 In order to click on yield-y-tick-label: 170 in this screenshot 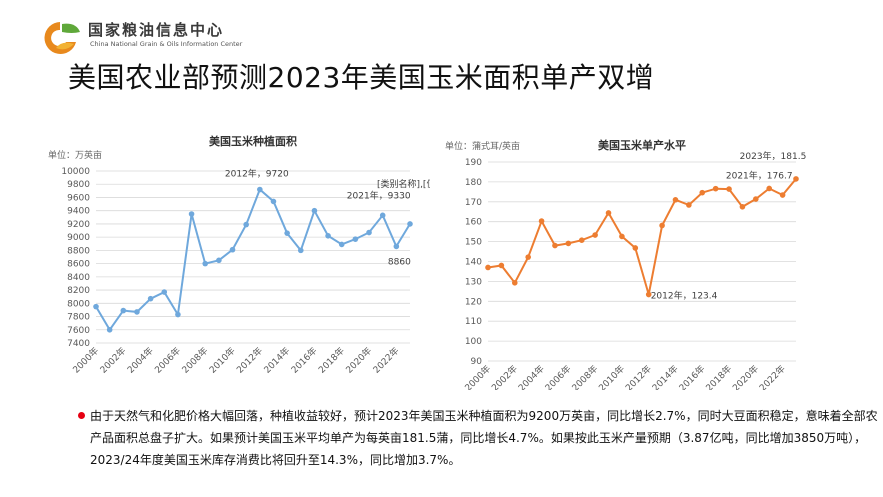, I will do `click(473, 203)`.